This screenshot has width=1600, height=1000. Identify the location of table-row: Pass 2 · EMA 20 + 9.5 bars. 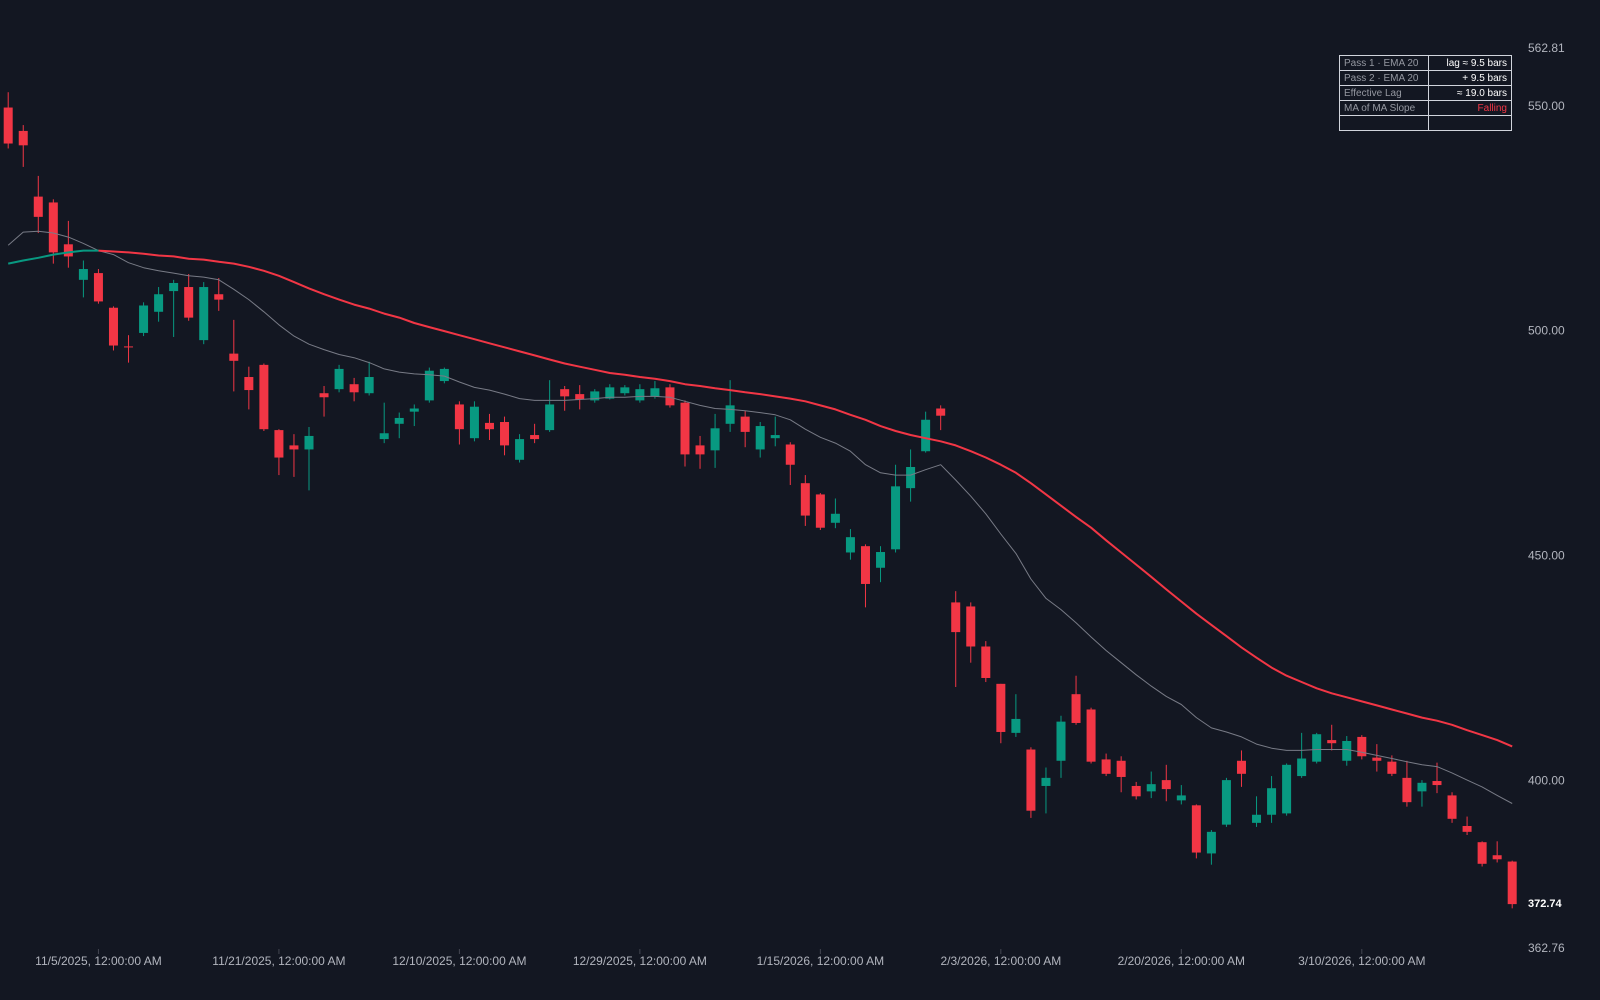
(1425, 78).